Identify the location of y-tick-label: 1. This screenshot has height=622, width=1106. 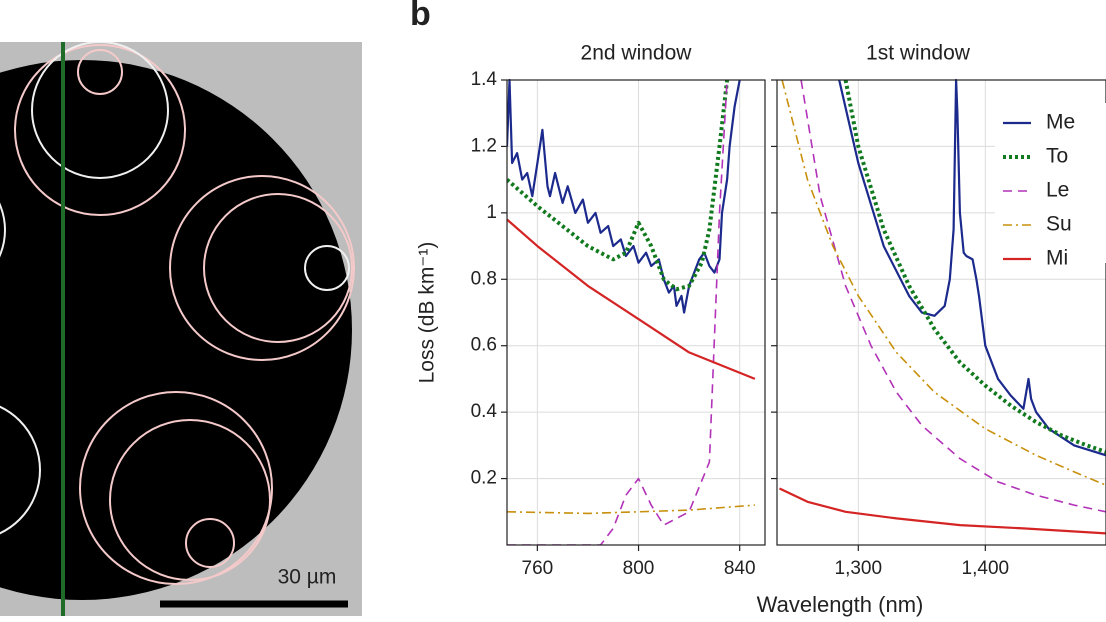
(491, 212).